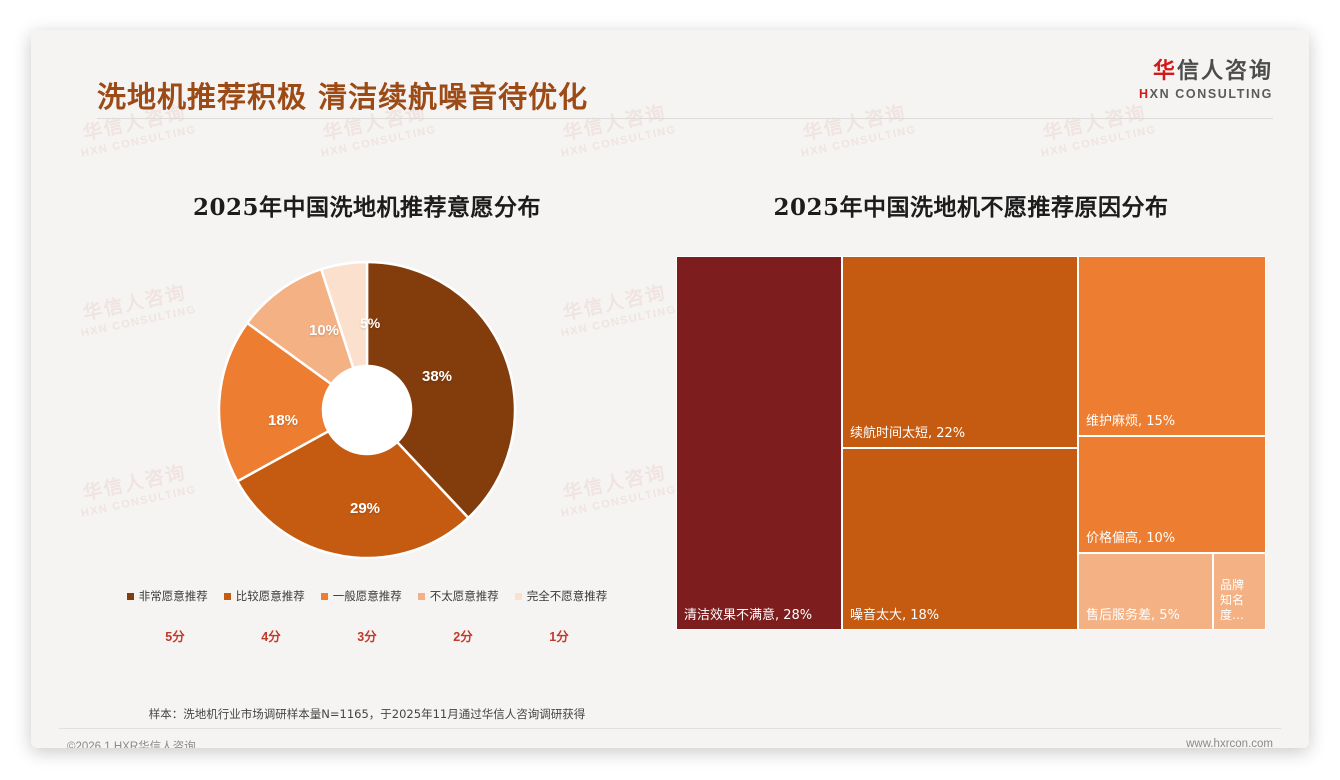 Image resolution: width=1340 pixels, height=780 pixels. What do you see at coordinates (366, 207) in the screenshot?
I see `left-chart-title: 2025年中国洗地机推荐意愿分布` at bounding box center [366, 207].